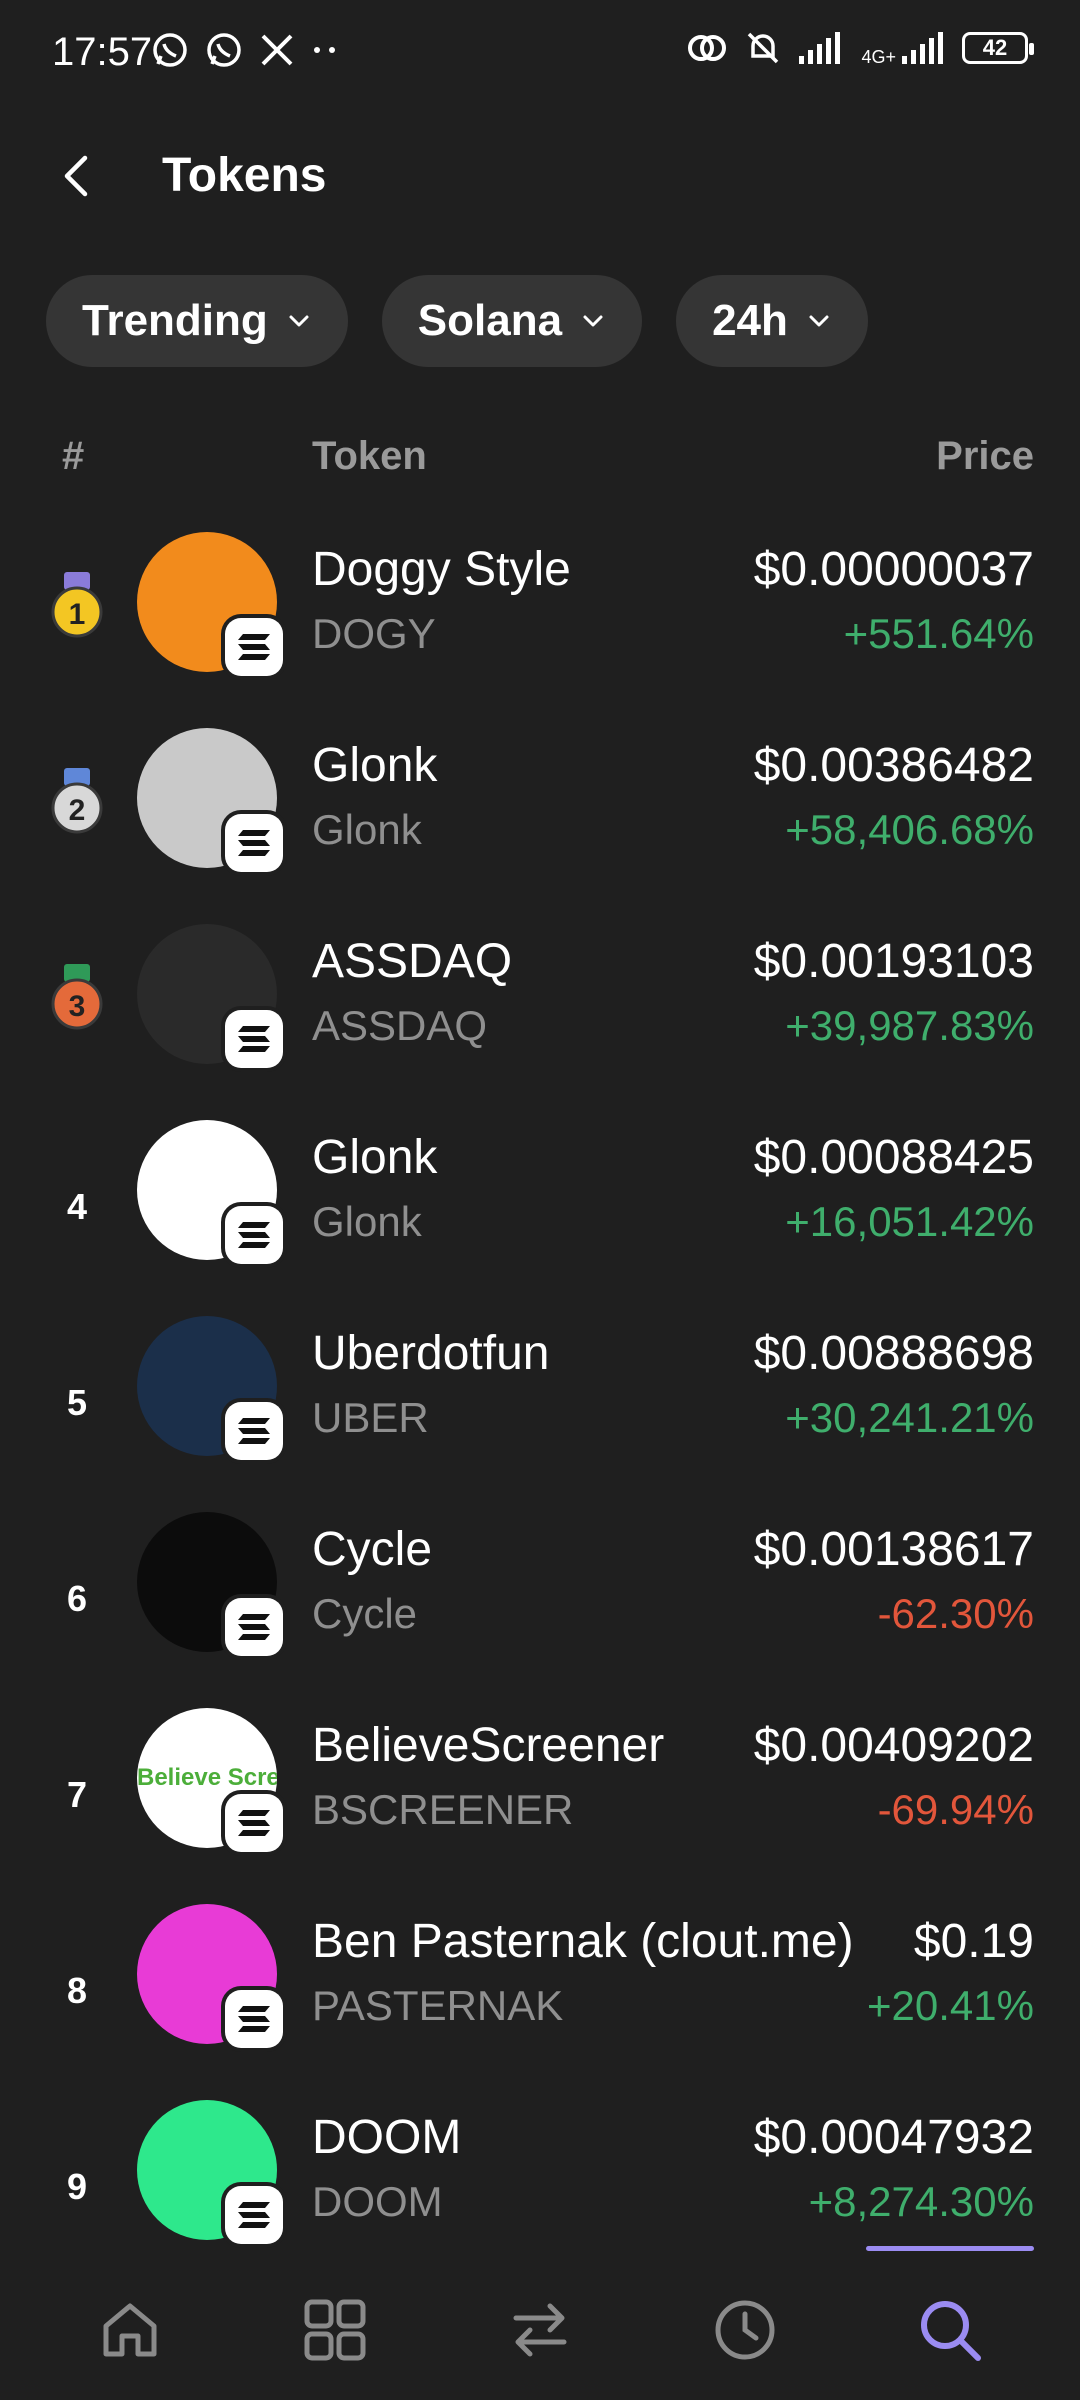 The image size is (1080, 2400). I want to click on bottom-navigation, so click(540, 2326).